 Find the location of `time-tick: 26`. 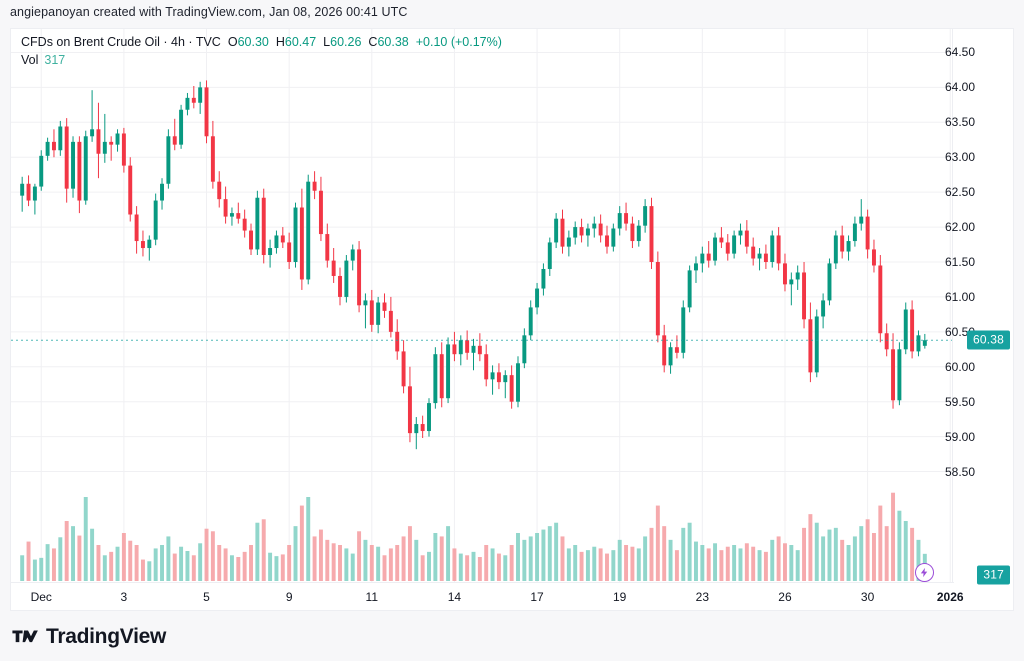

time-tick: 26 is located at coordinates (785, 597).